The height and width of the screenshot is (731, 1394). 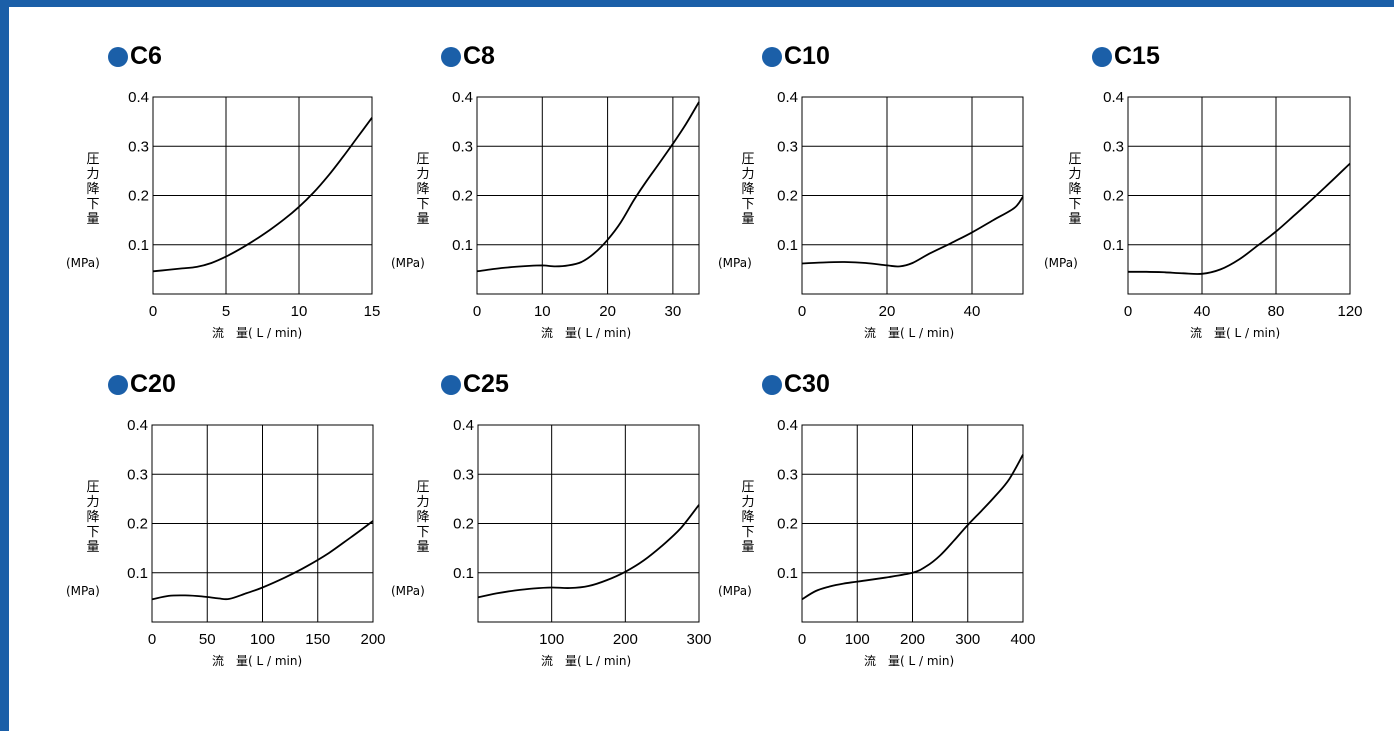 What do you see at coordinates (475, 384) in the screenshot?
I see `chart-title: C25` at bounding box center [475, 384].